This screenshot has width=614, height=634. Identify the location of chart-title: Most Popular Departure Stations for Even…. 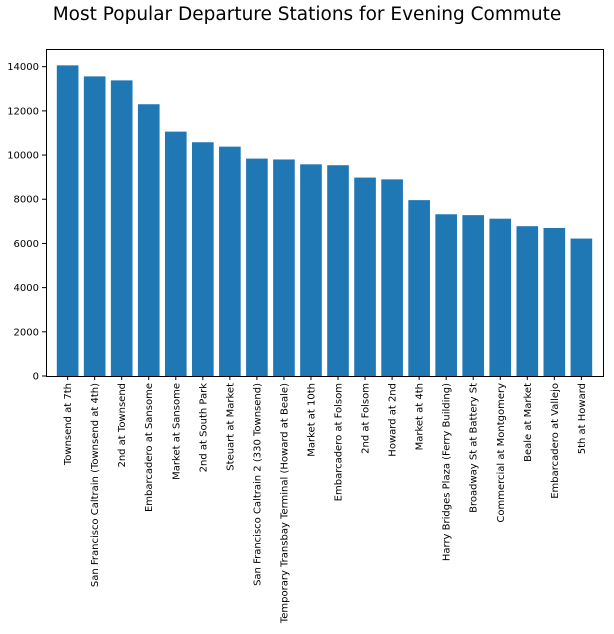
(307, 14).